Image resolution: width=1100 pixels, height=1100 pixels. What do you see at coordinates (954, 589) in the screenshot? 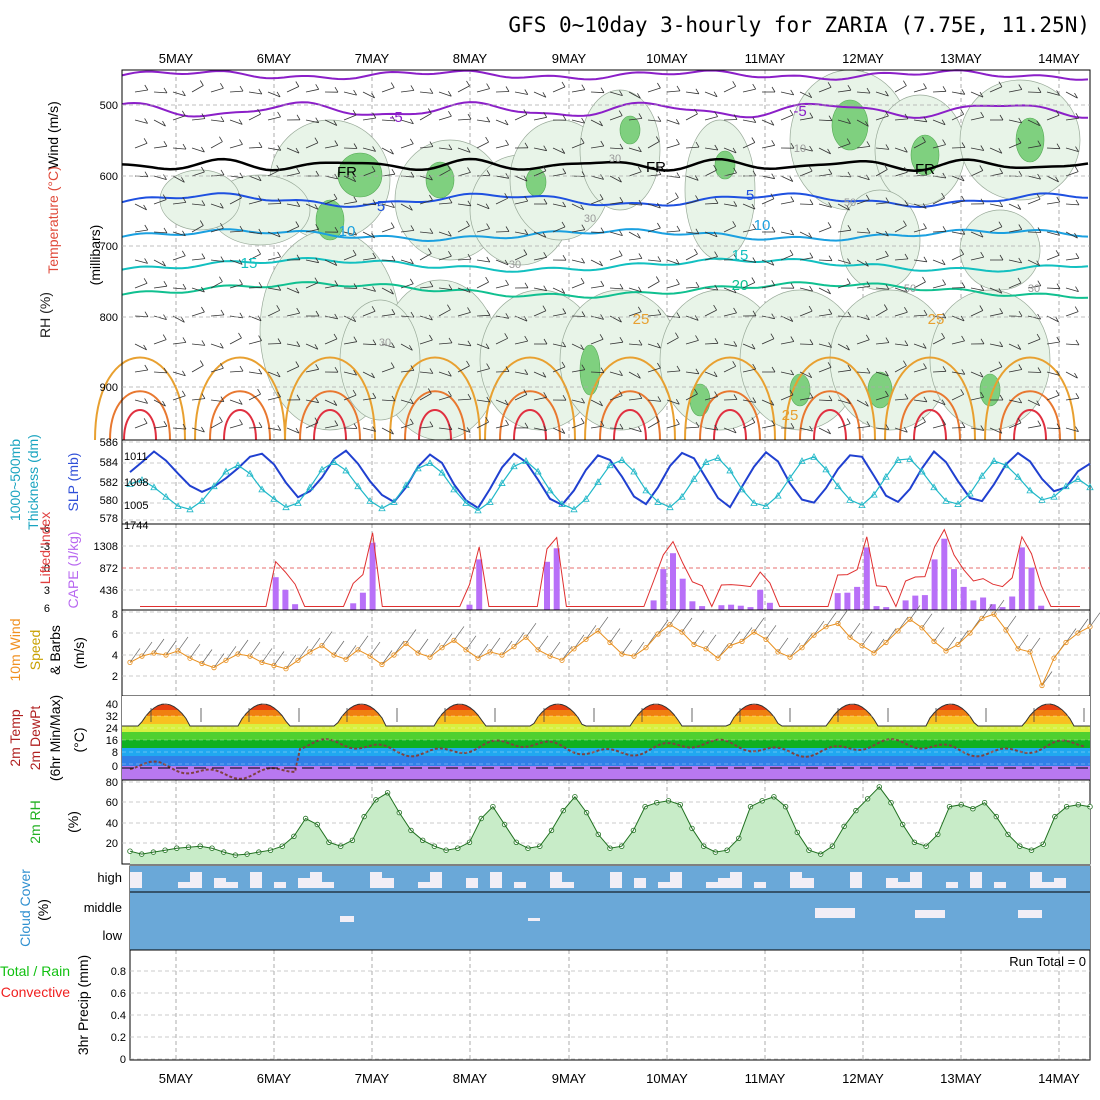
I see `cape-bar` at bounding box center [954, 589].